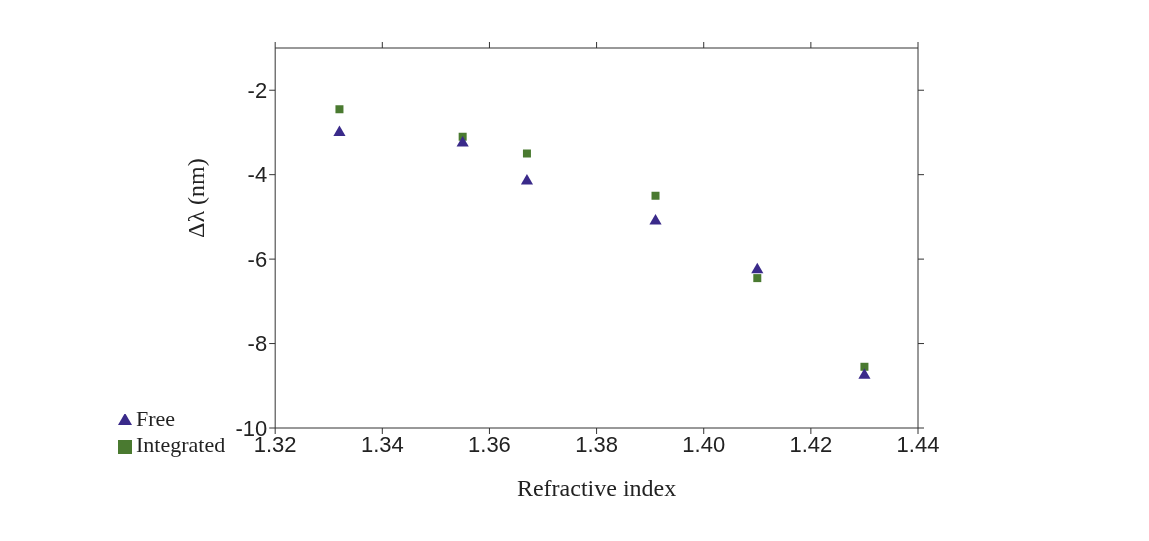  Describe the element at coordinates (704, 444) in the screenshot. I see `x-tick-label: 1.40` at that location.